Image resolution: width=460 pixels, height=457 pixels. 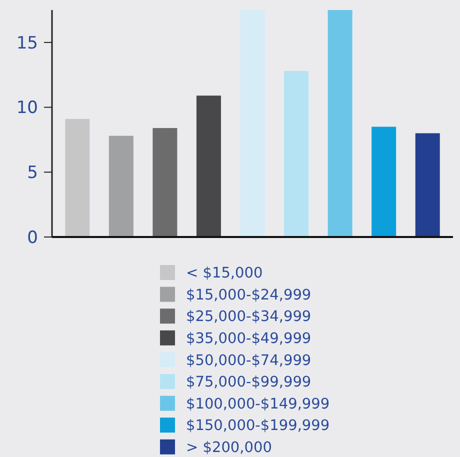 What do you see at coordinates (27, 108) in the screenshot?
I see `y-tick-label: 10` at bounding box center [27, 108].